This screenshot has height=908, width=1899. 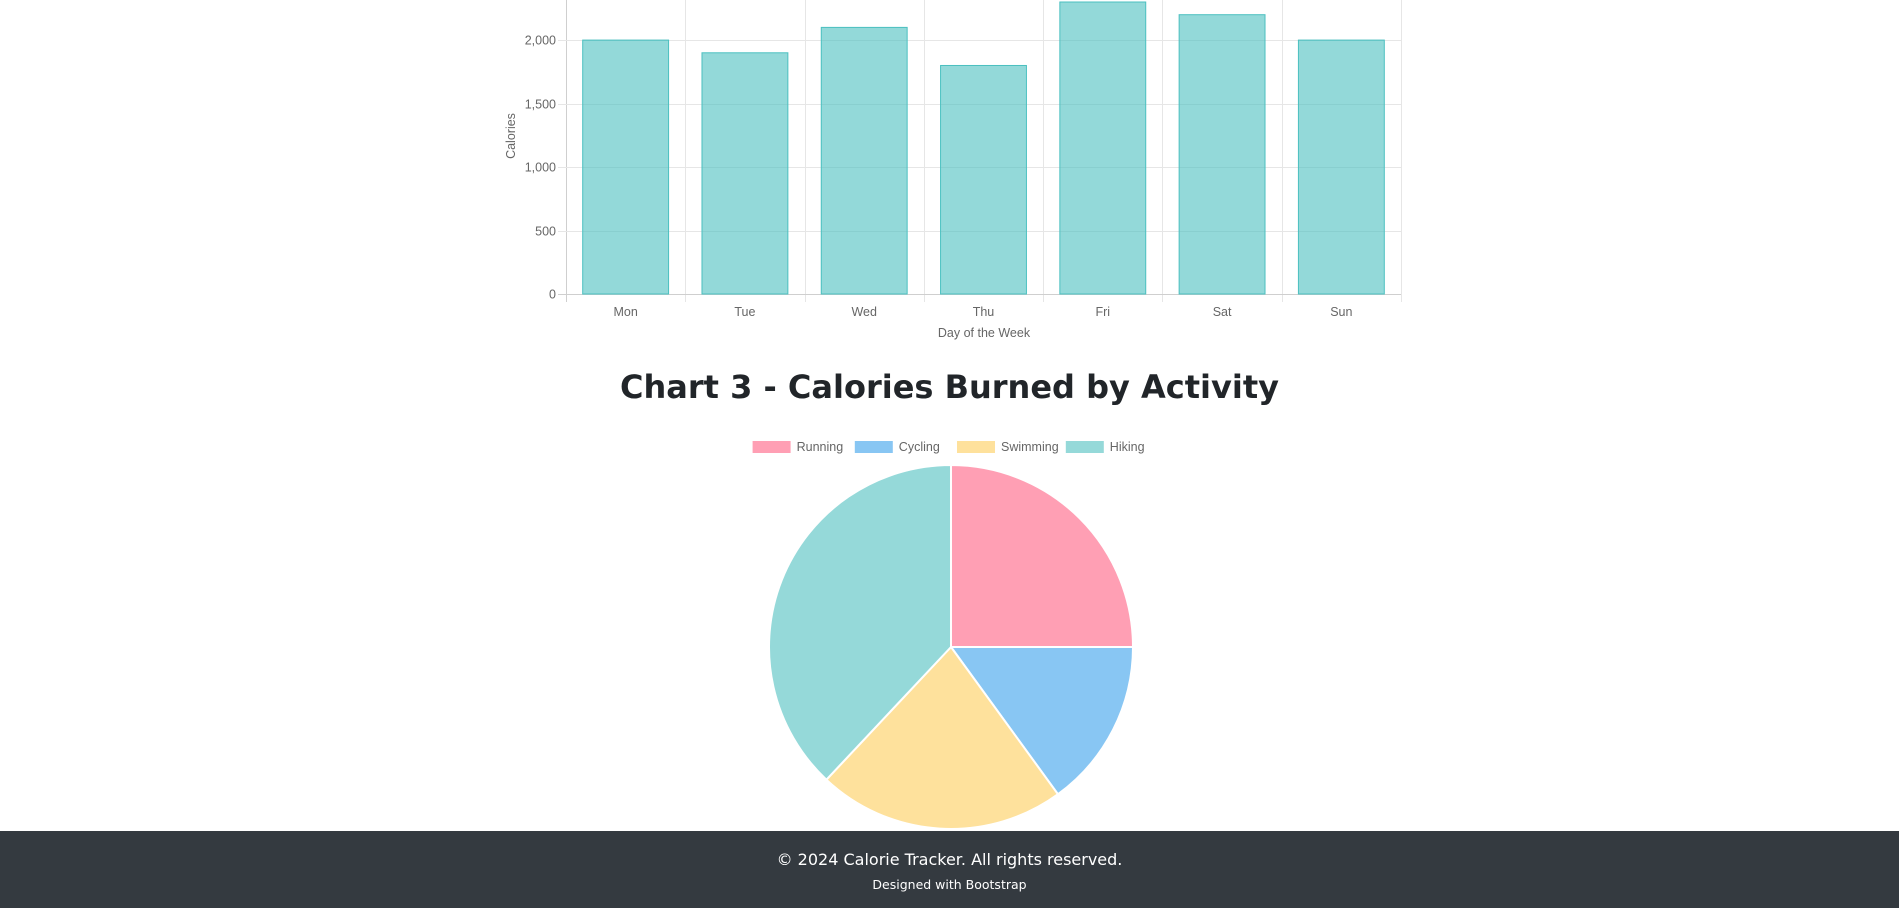 What do you see at coordinates (540, 41) in the screenshot?
I see `bar-chart-y-tick-label: 2,000` at bounding box center [540, 41].